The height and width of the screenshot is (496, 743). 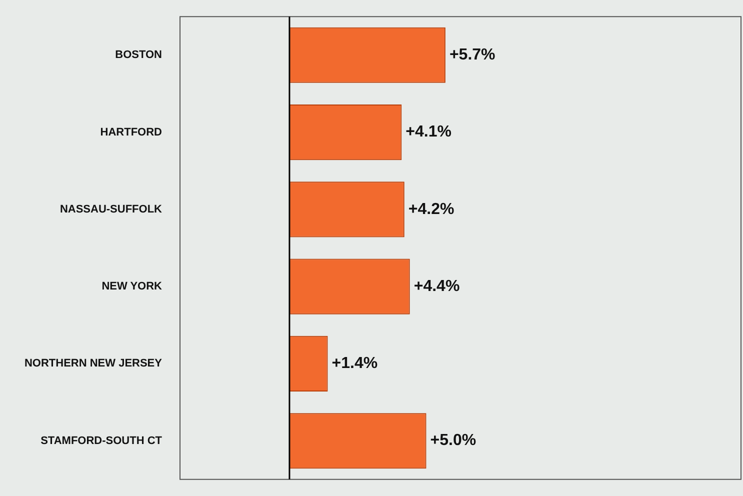 What do you see at coordinates (93, 364) in the screenshot?
I see `y-tick-label: NORTHERN NEW JERSEY` at bounding box center [93, 364].